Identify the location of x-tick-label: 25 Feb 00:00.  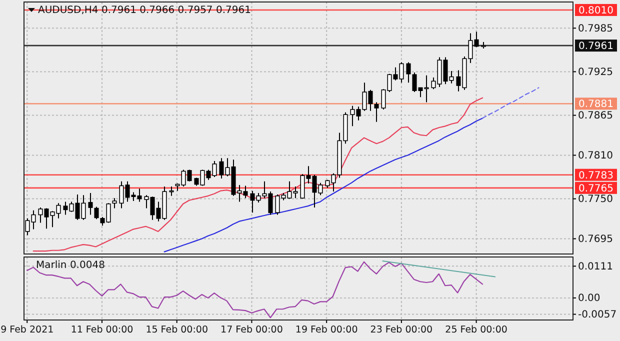
(476, 330).